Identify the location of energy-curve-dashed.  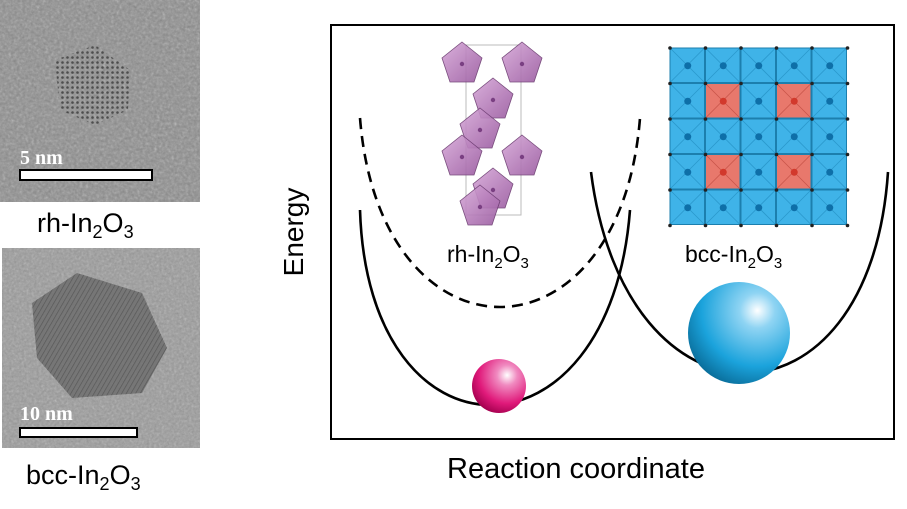
(500, 213).